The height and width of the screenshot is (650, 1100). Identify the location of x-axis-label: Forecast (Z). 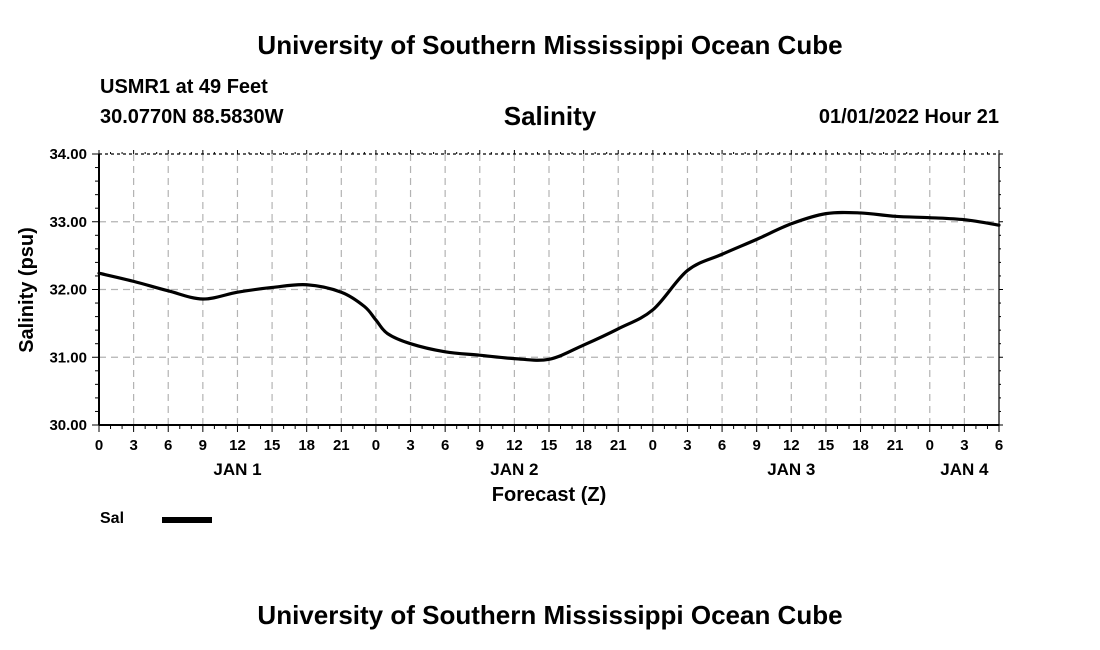
(549, 495).